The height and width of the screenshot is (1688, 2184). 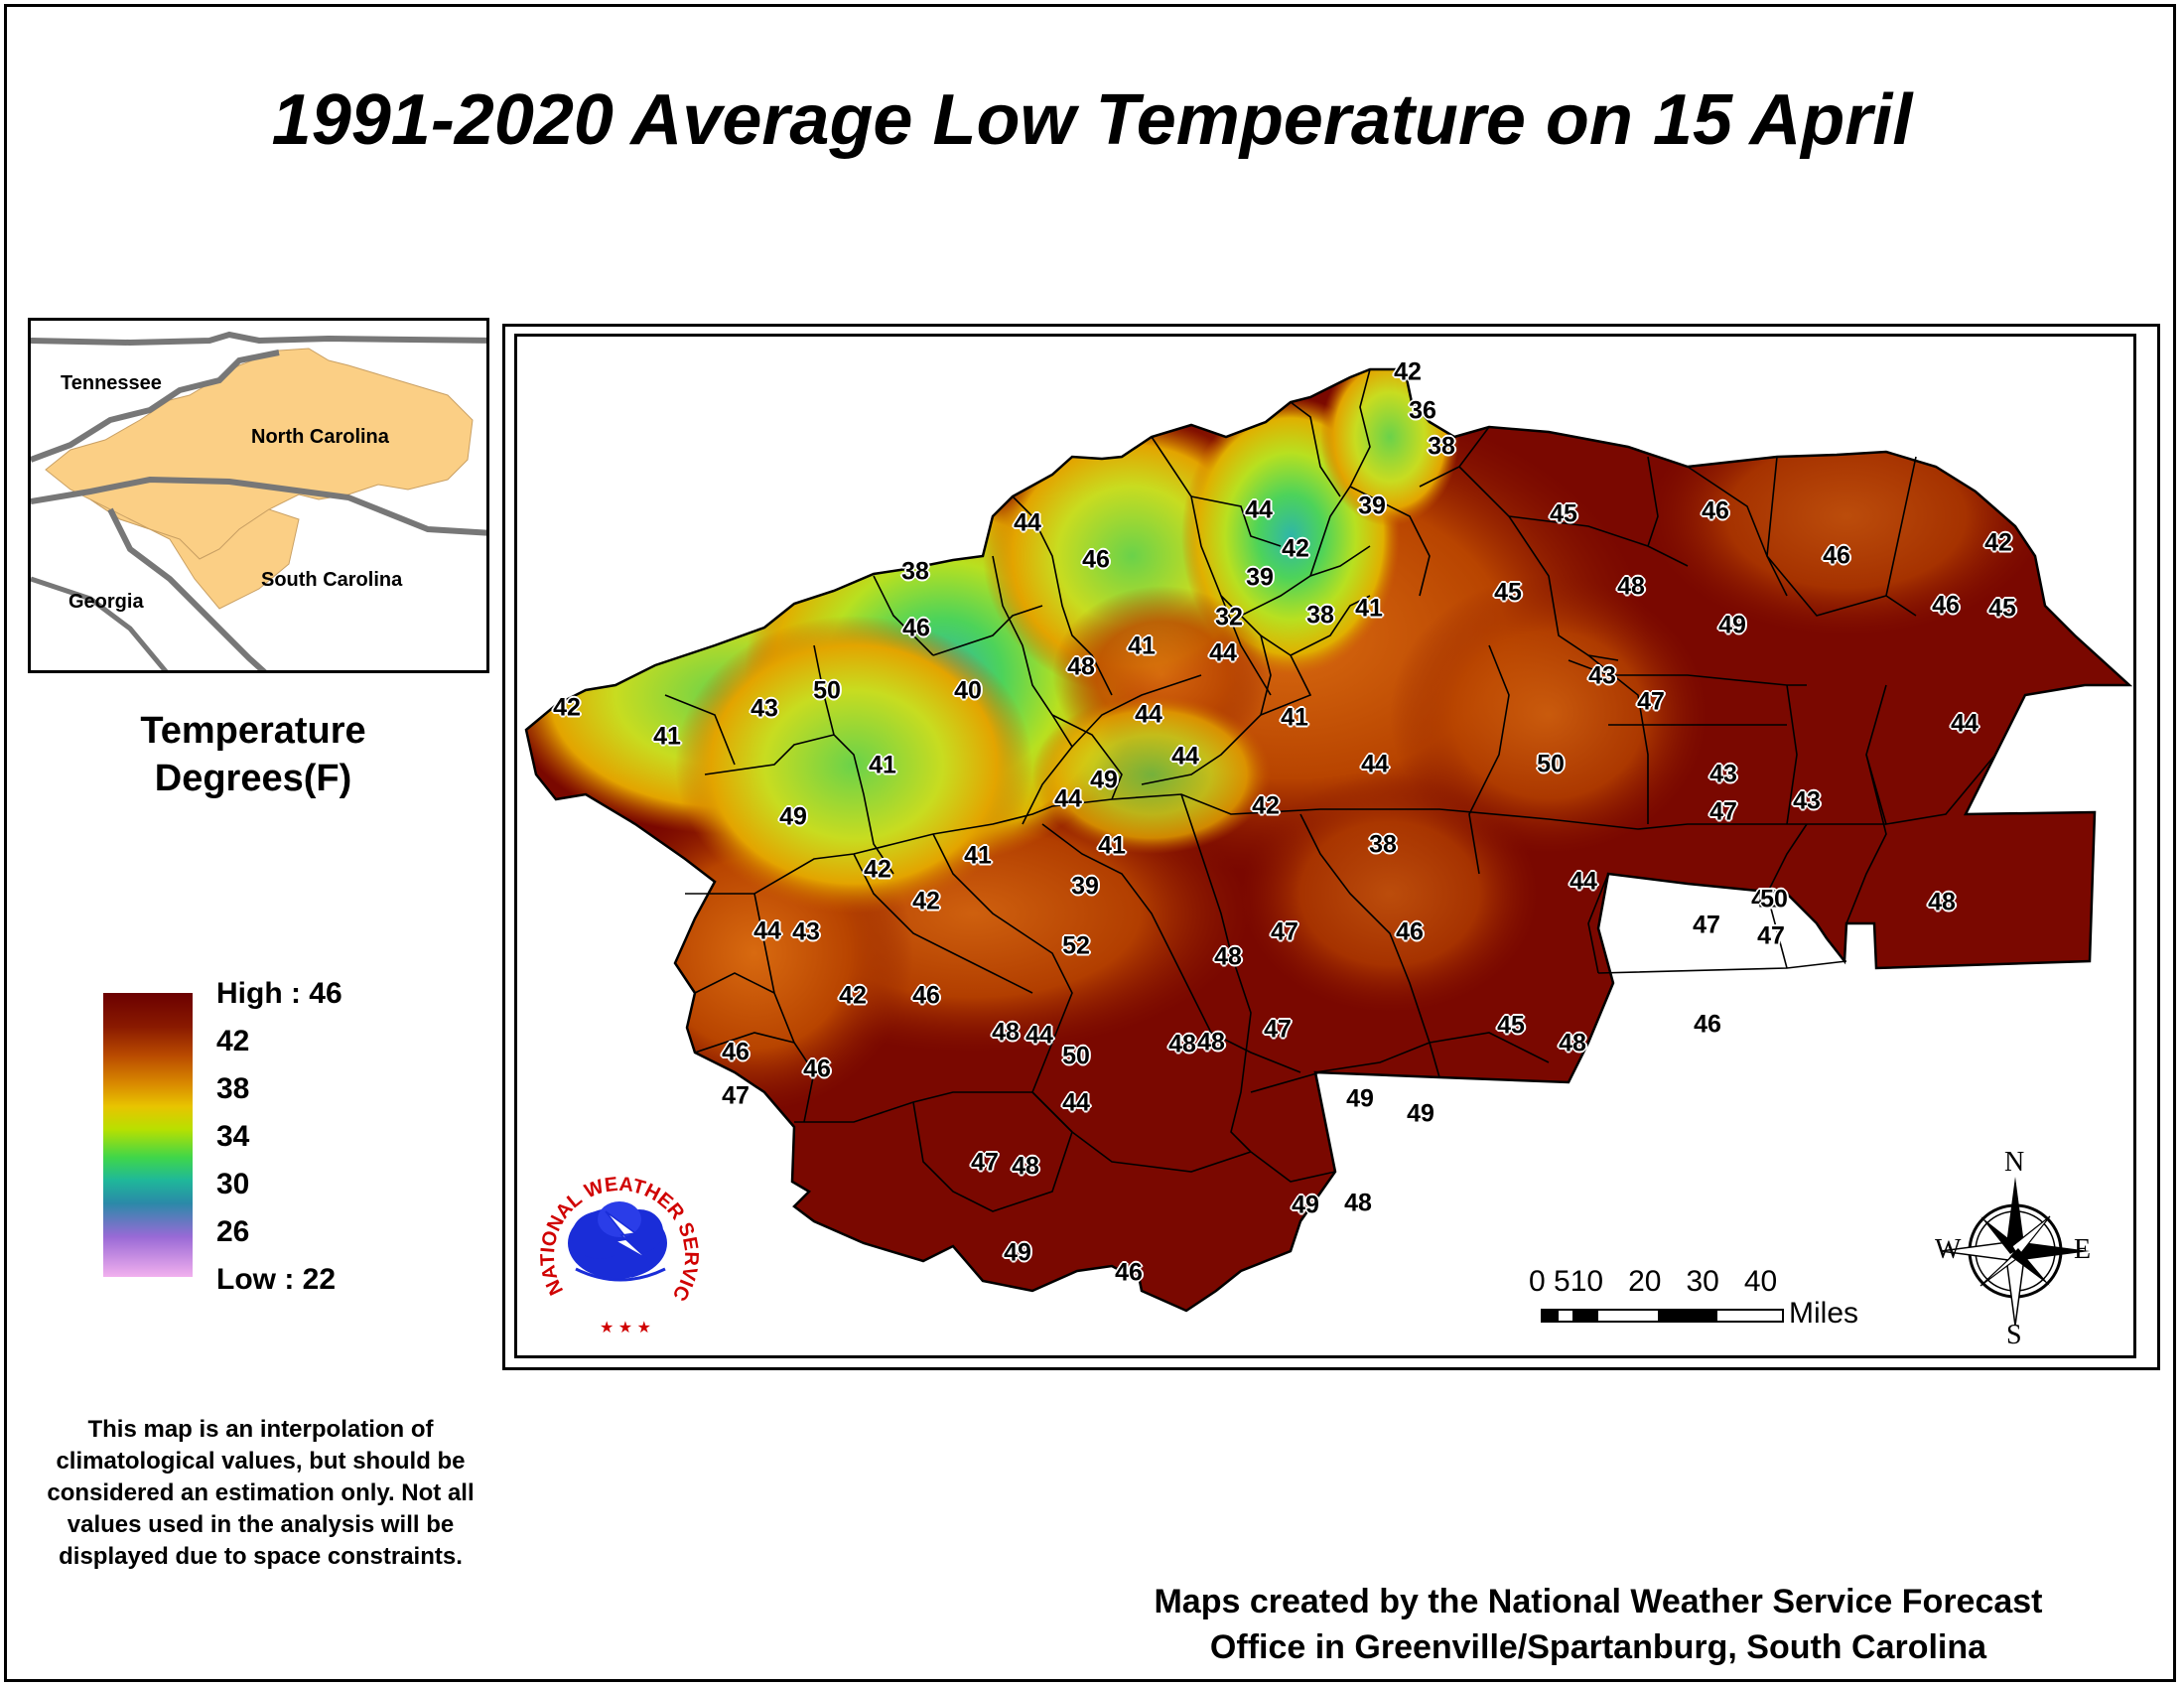 I want to click on compass-n: N, so click(x=2014, y=1162).